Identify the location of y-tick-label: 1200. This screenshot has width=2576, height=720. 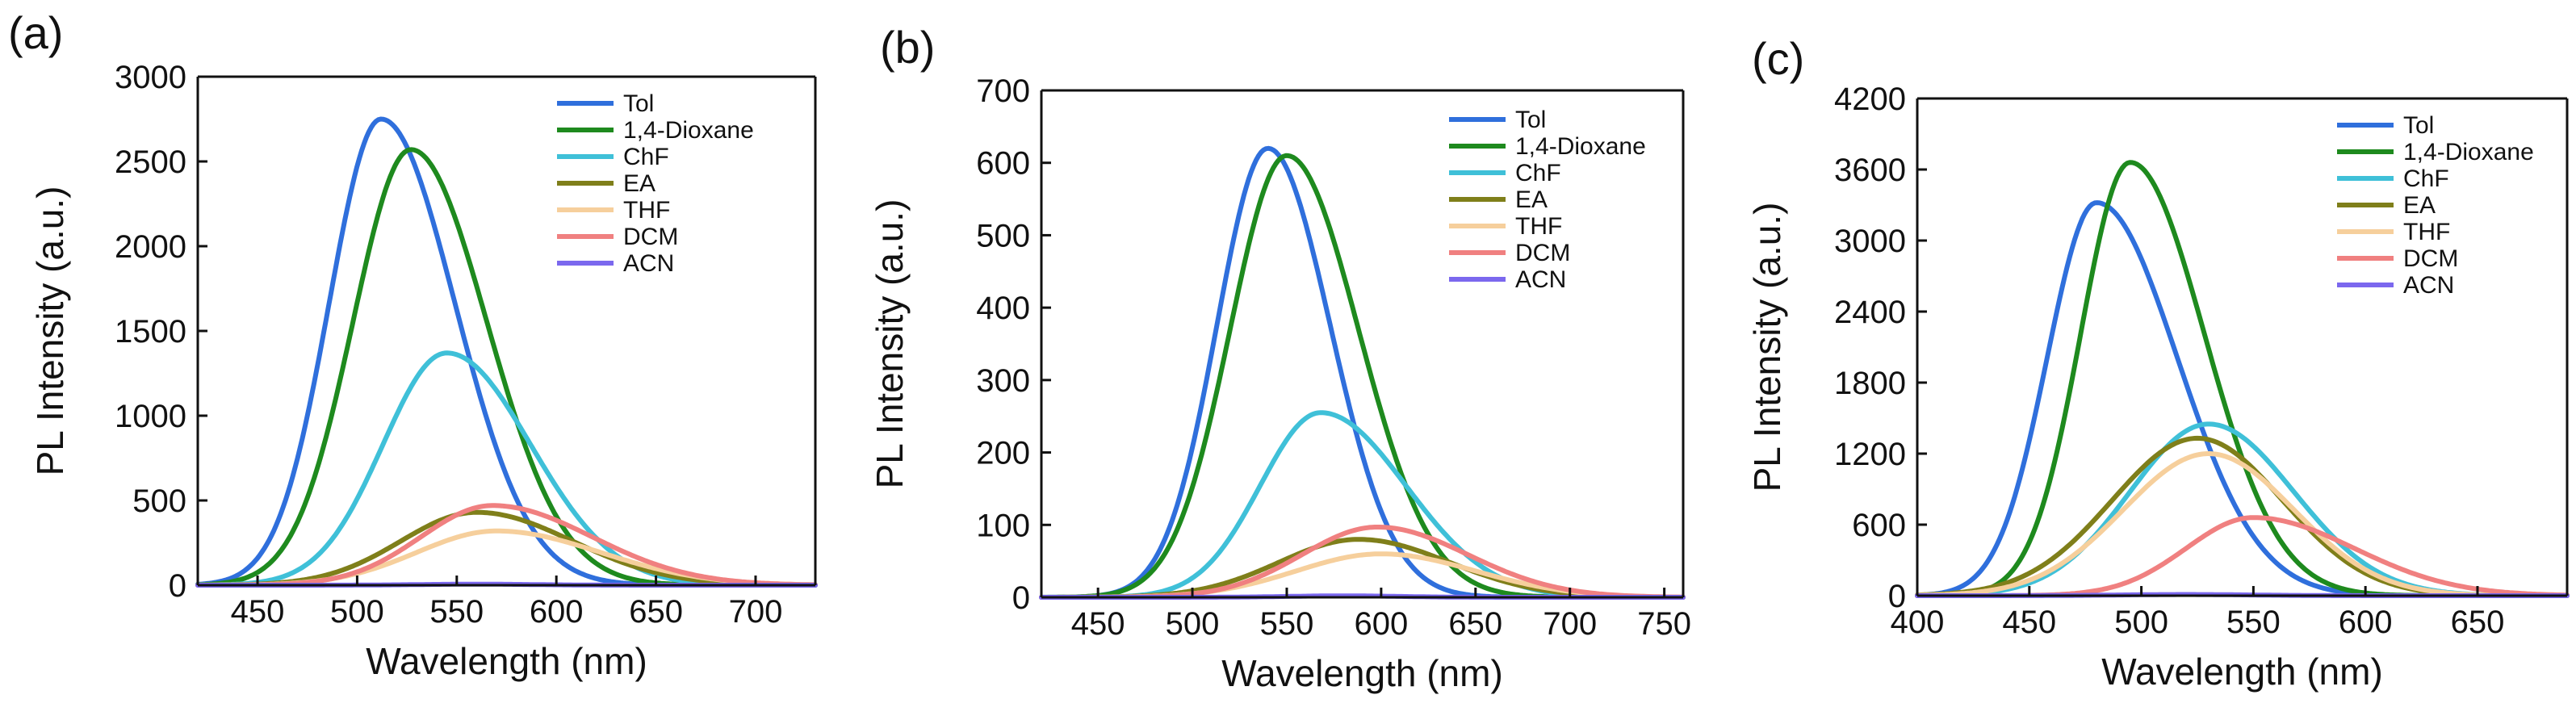
(1870, 455).